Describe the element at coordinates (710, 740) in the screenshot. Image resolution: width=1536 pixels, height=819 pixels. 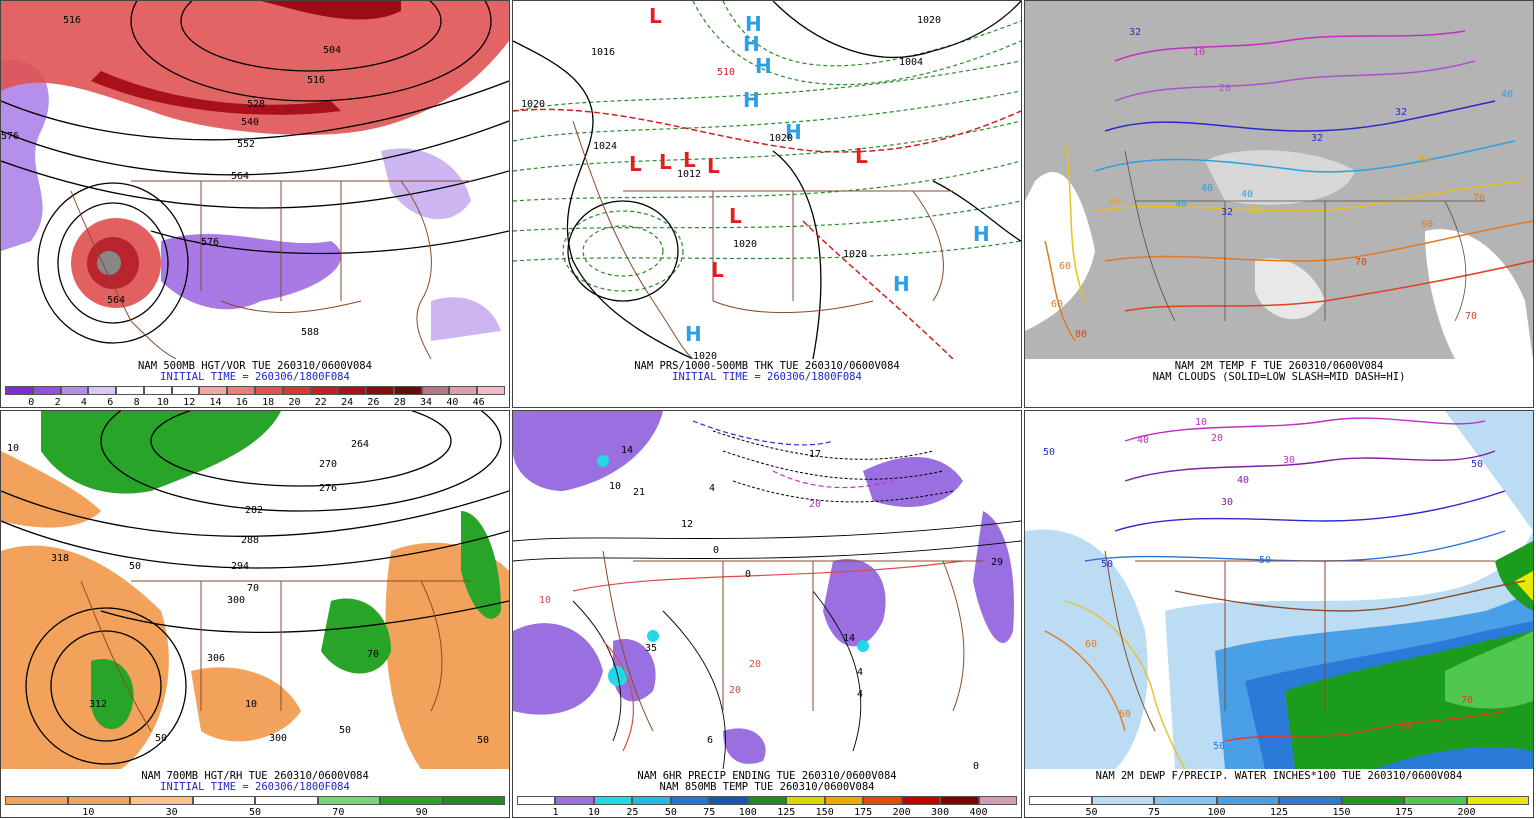
I see `contour-label: 6` at that location.